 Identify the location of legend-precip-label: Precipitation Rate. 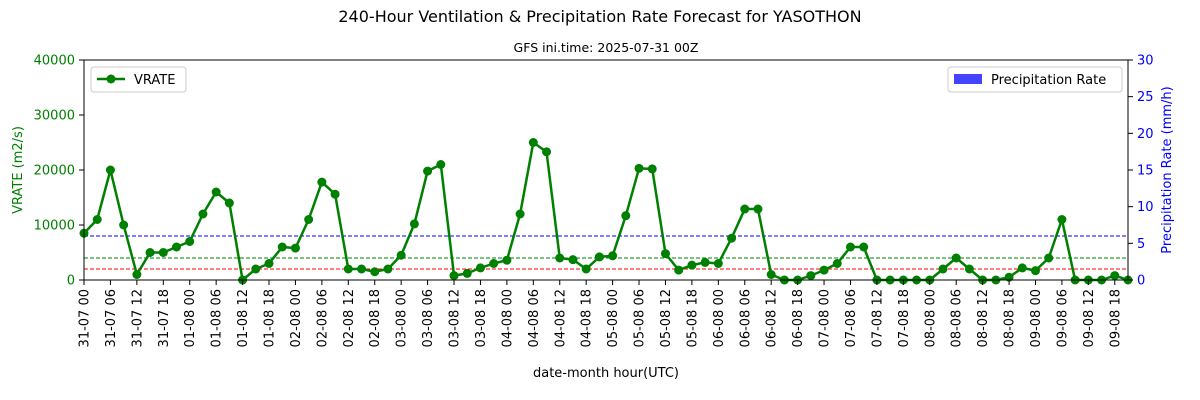
(1048, 80).